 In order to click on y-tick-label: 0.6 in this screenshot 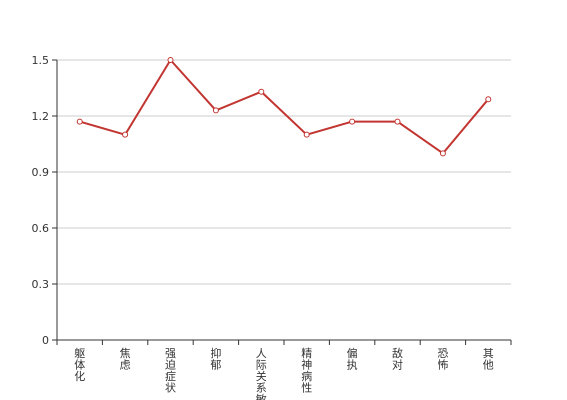, I will do `click(41, 228)`.